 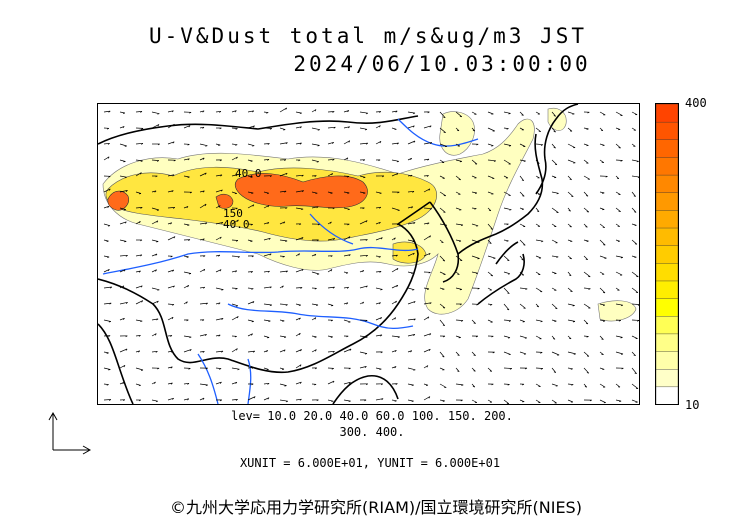 I want to click on colorbar, so click(x=667, y=254).